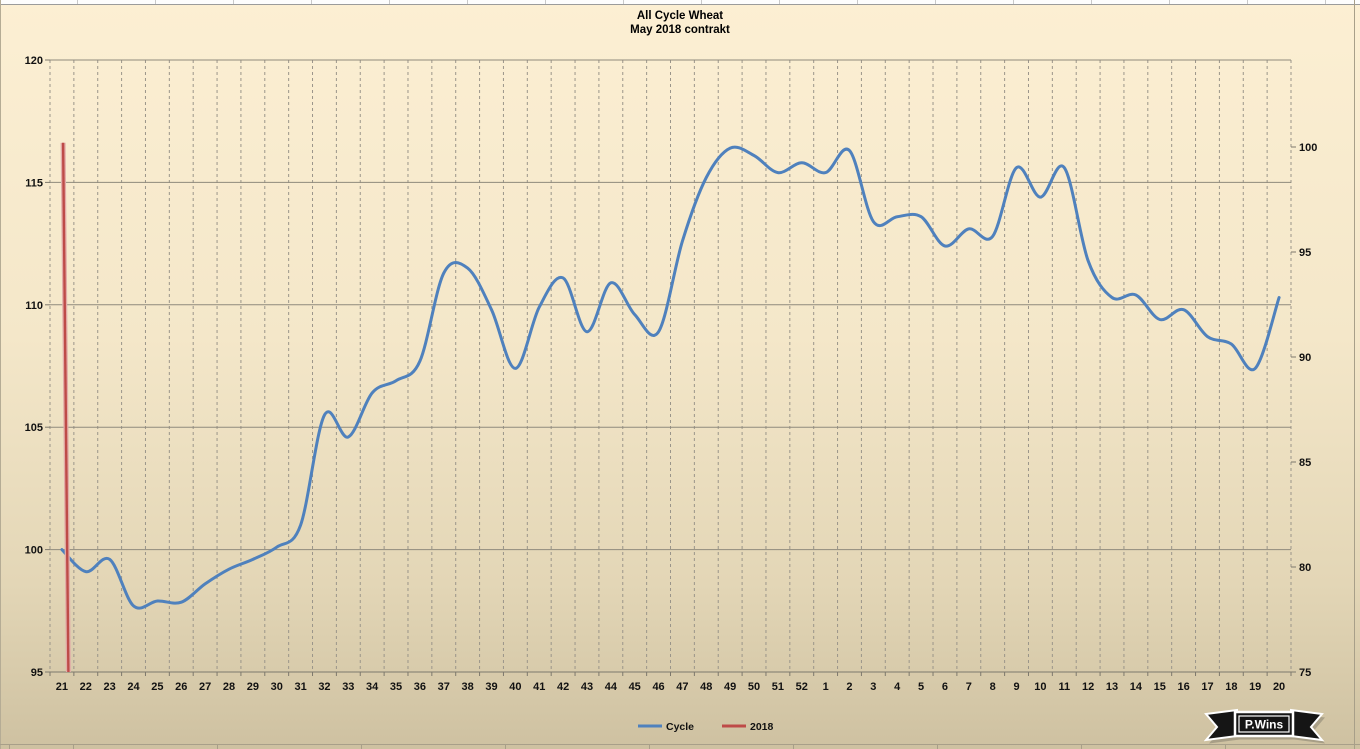 The width and height of the screenshot is (1360, 749). Describe the element at coordinates (324, 687) in the screenshot. I see `x-axis-label: 32` at that location.